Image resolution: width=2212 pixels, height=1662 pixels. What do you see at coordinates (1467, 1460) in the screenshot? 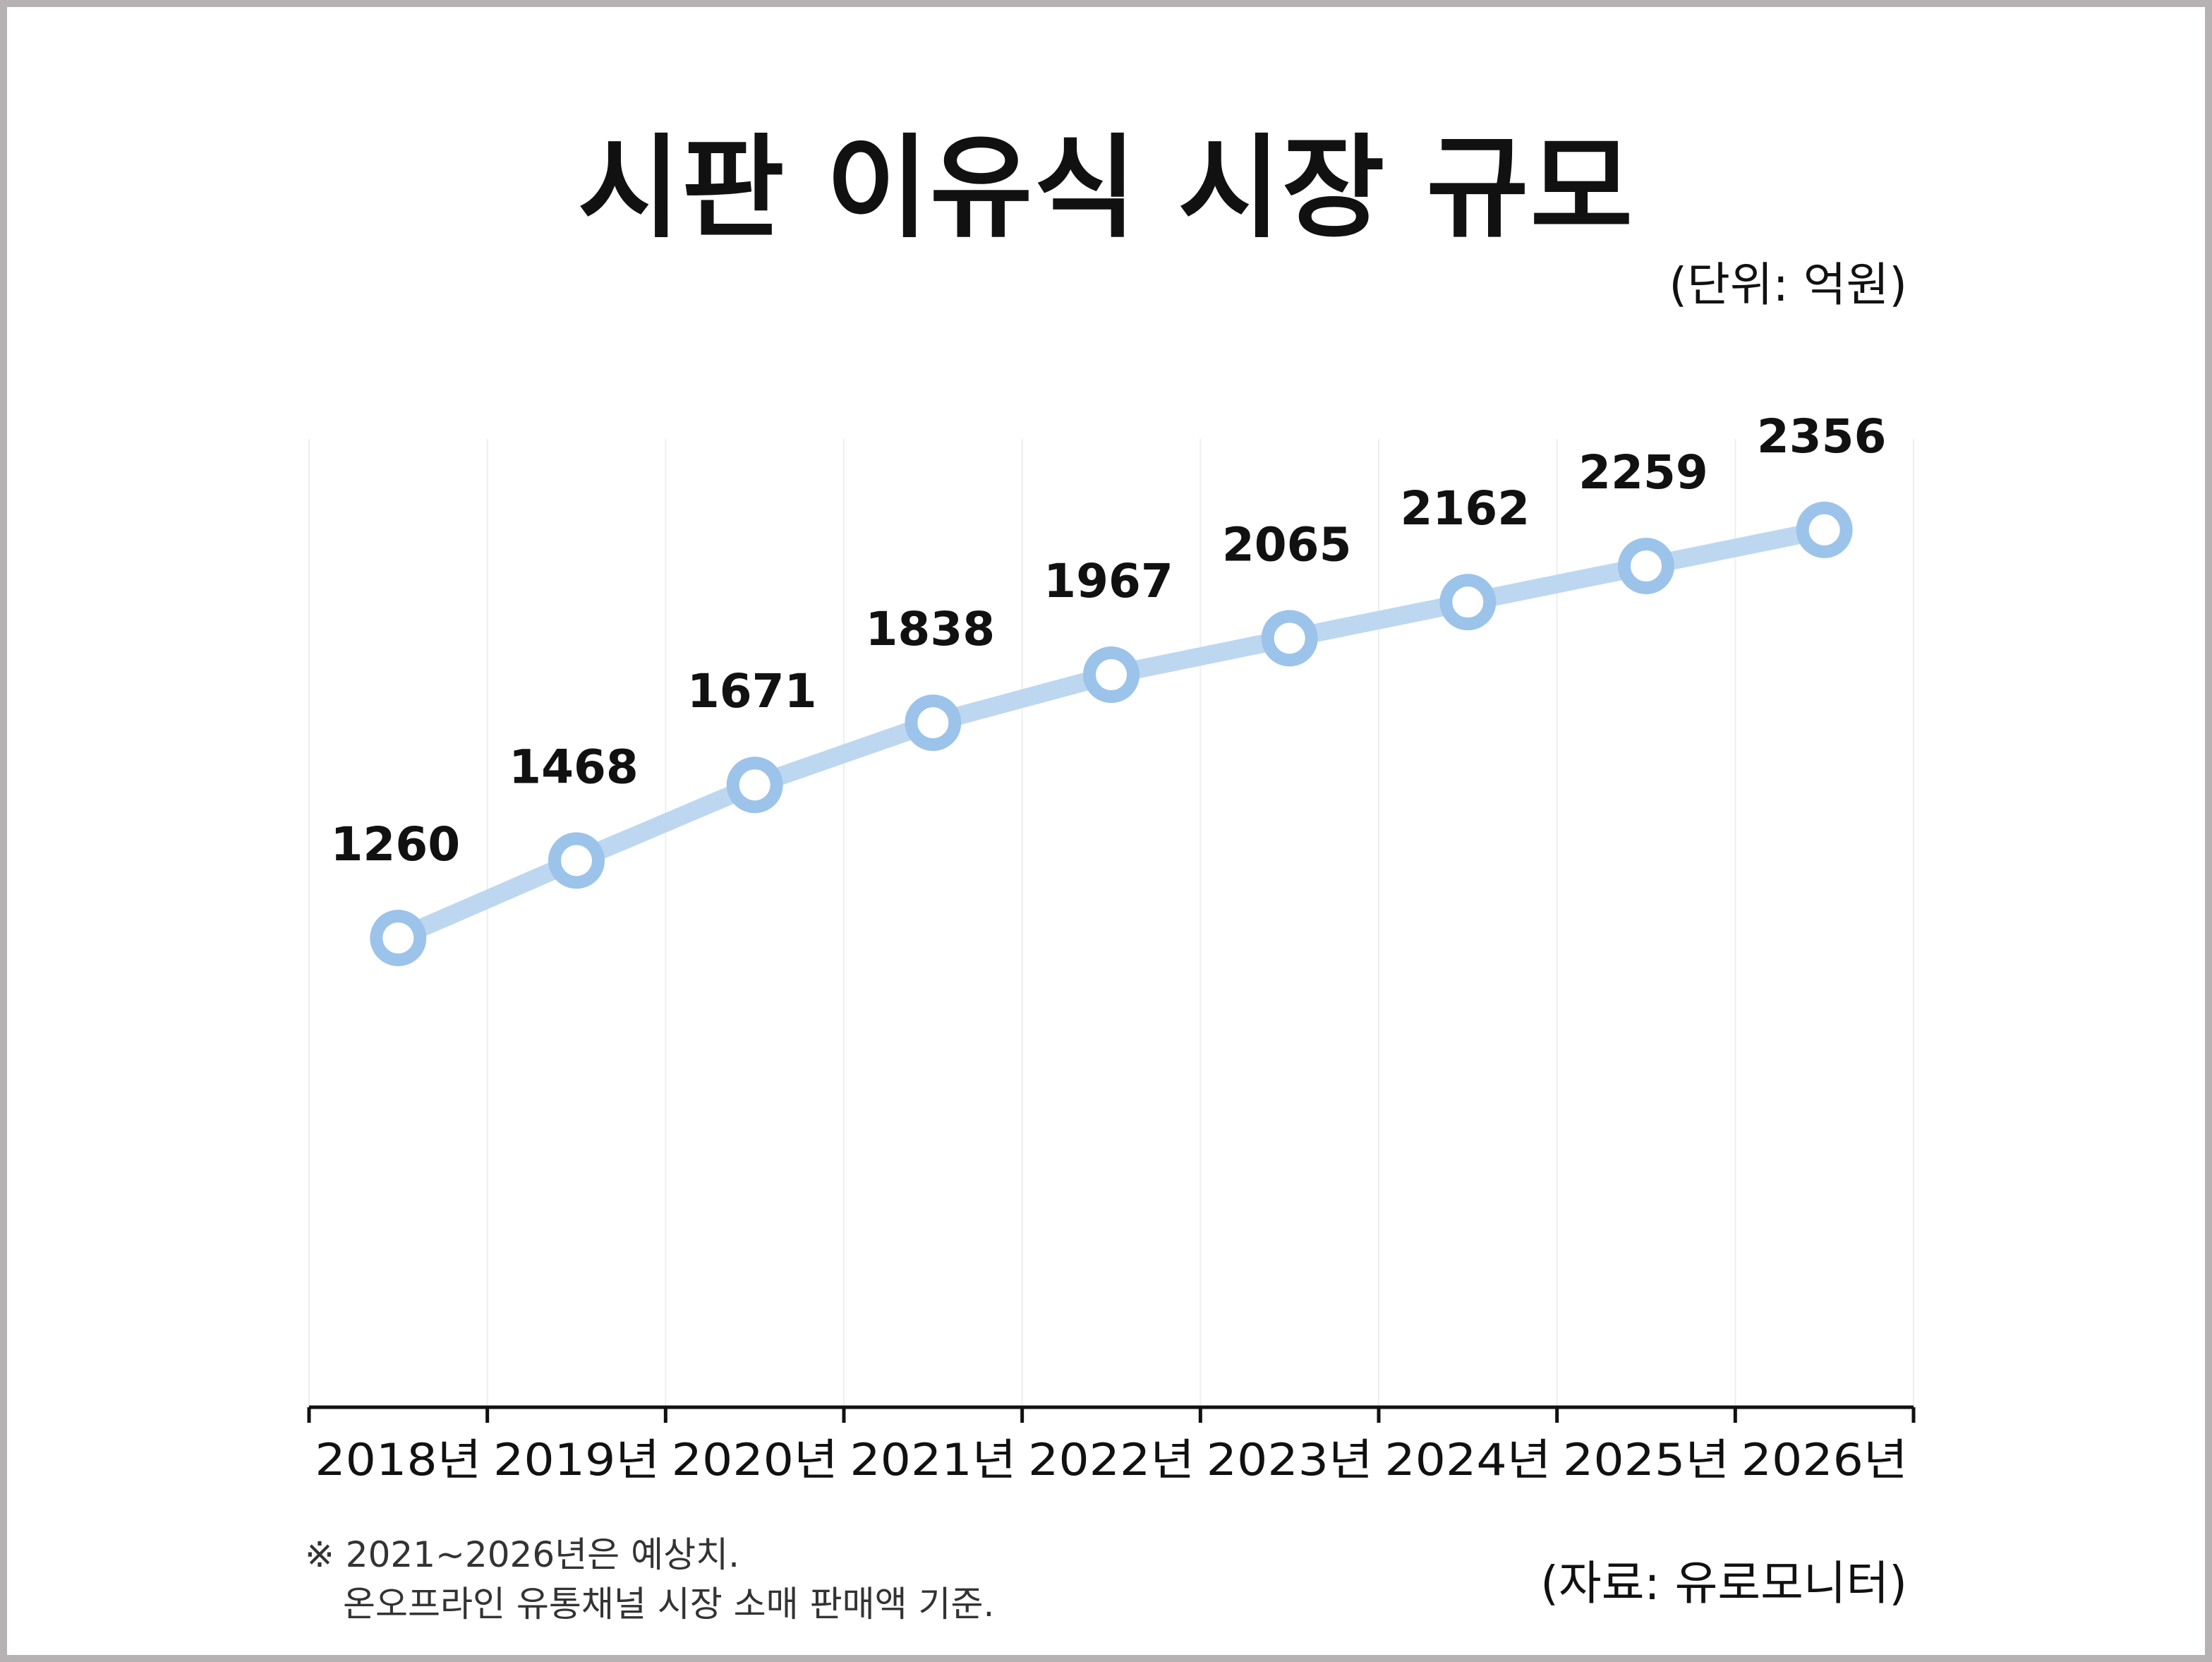
I see `x-tick-label: 2024년` at bounding box center [1467, 1460].